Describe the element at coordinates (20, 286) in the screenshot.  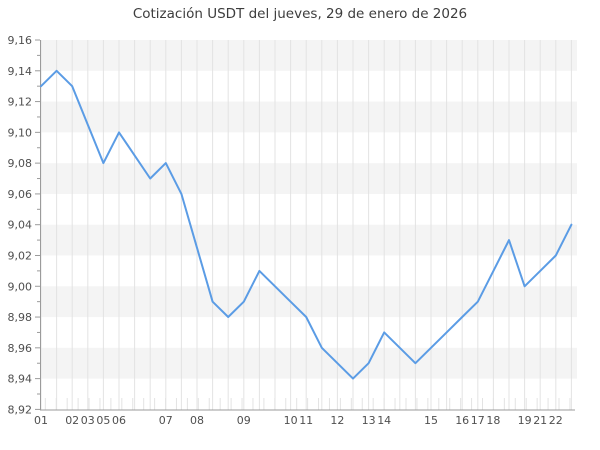
I see `y-tick-label: 9,00` at that location.